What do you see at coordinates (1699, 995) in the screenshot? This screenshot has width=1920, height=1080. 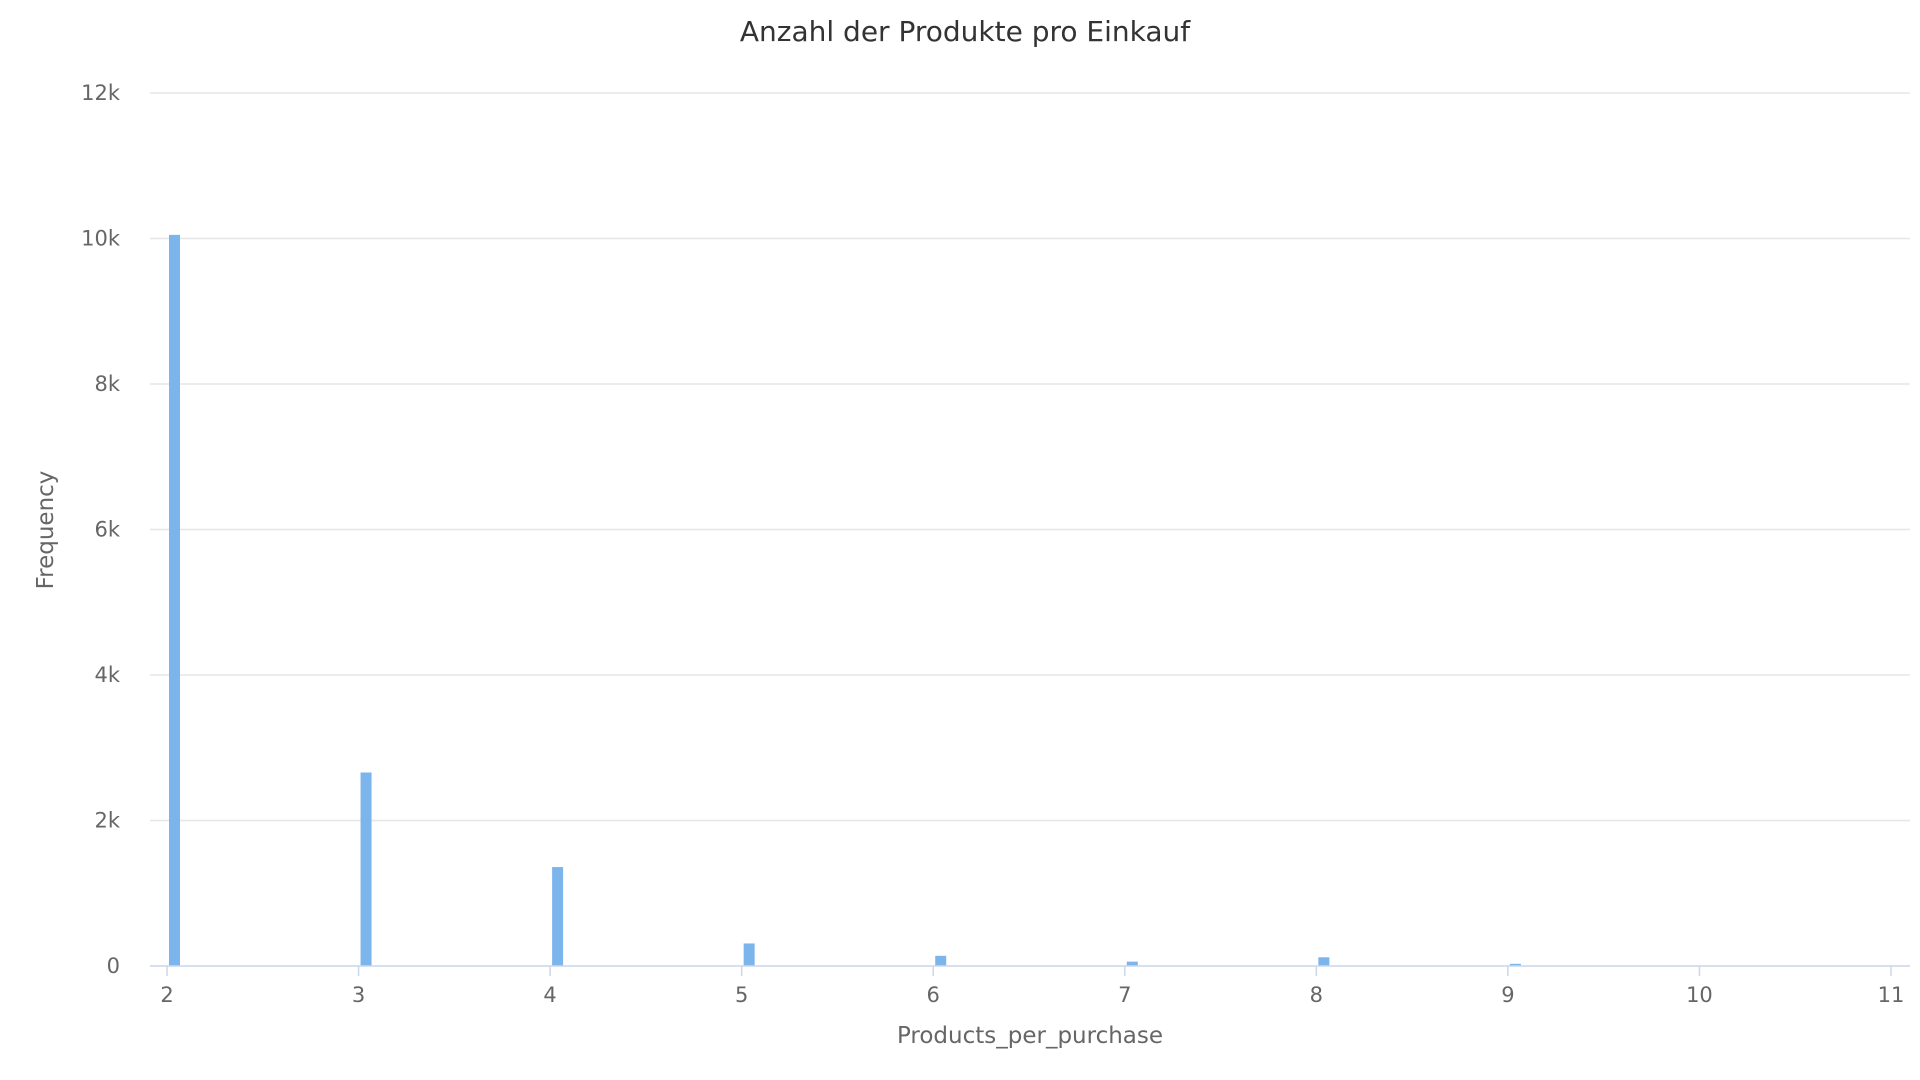 I see `x-tick-label: 10` at bounding box center [1699, 995].